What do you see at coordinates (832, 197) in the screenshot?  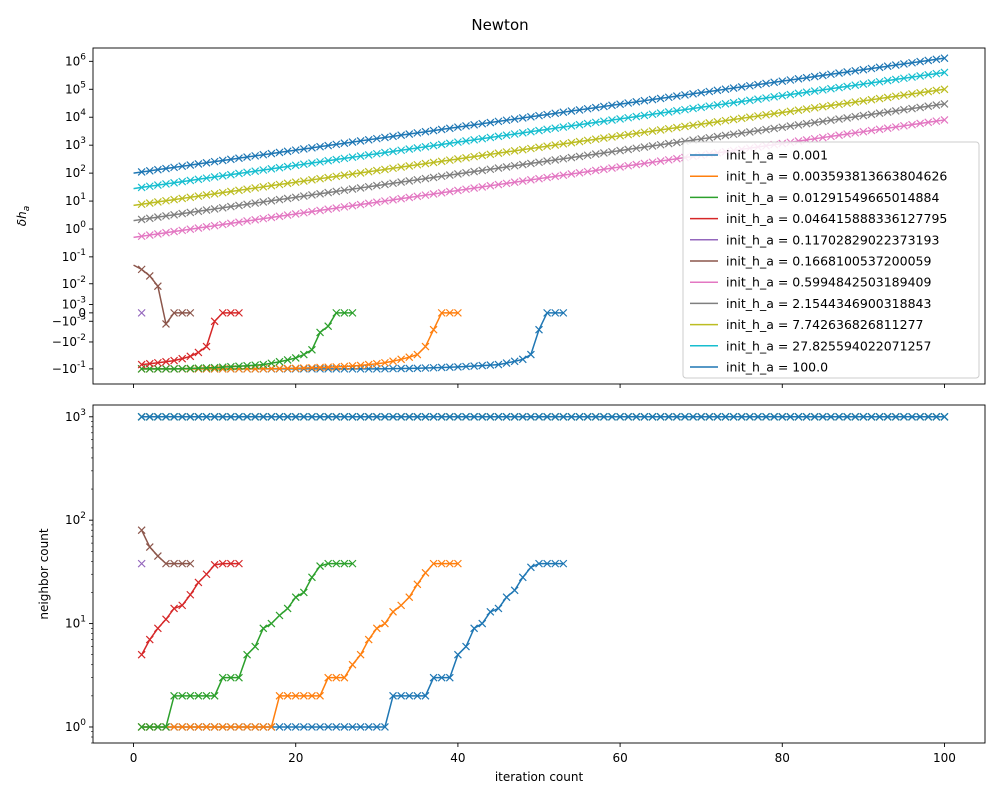 I see `legend-entry: init_h_a = 0.01291549665014884` at bounding box center [832, 197].